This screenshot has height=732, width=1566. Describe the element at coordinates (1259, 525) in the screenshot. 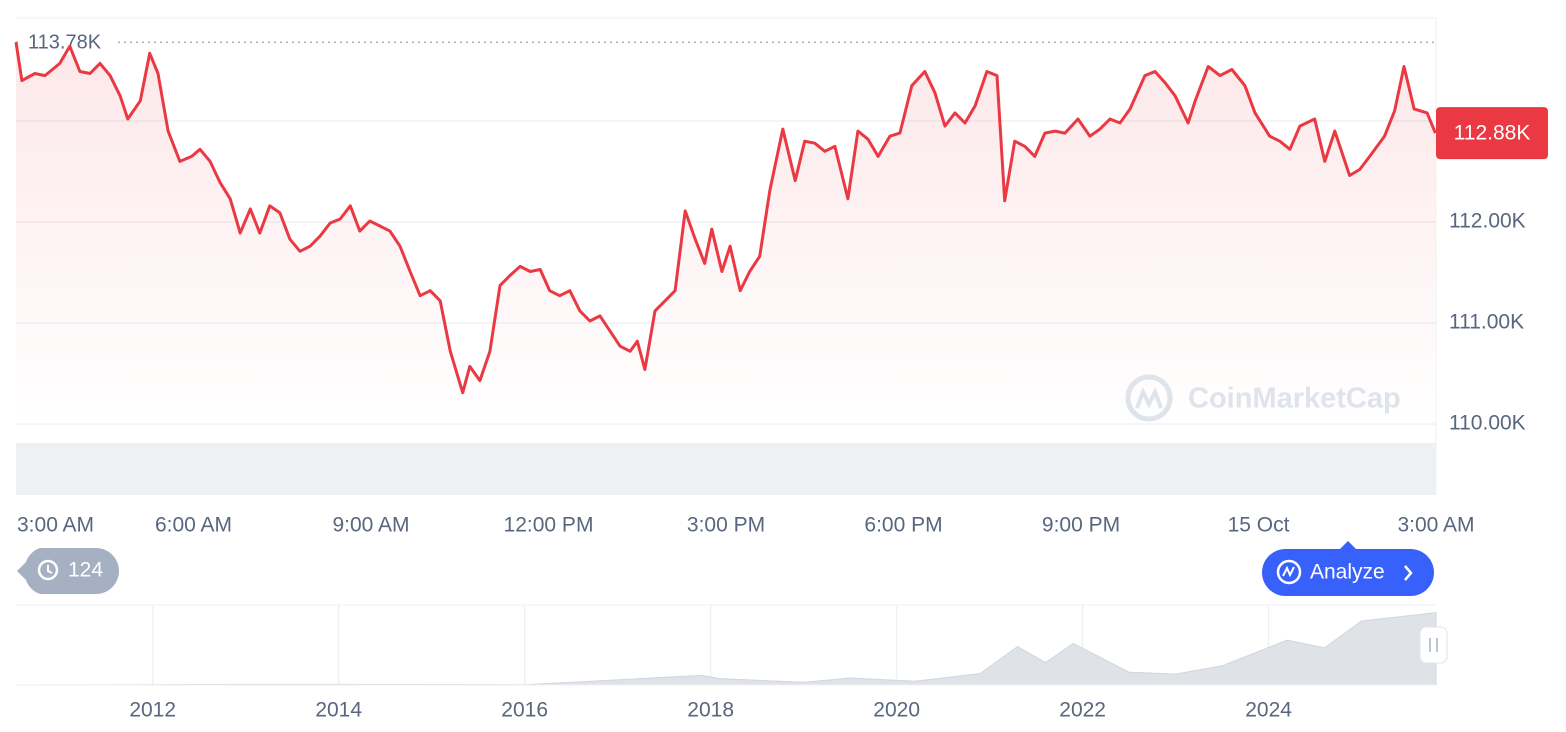

I see `x-tick-label: 15 Oct` at that location.